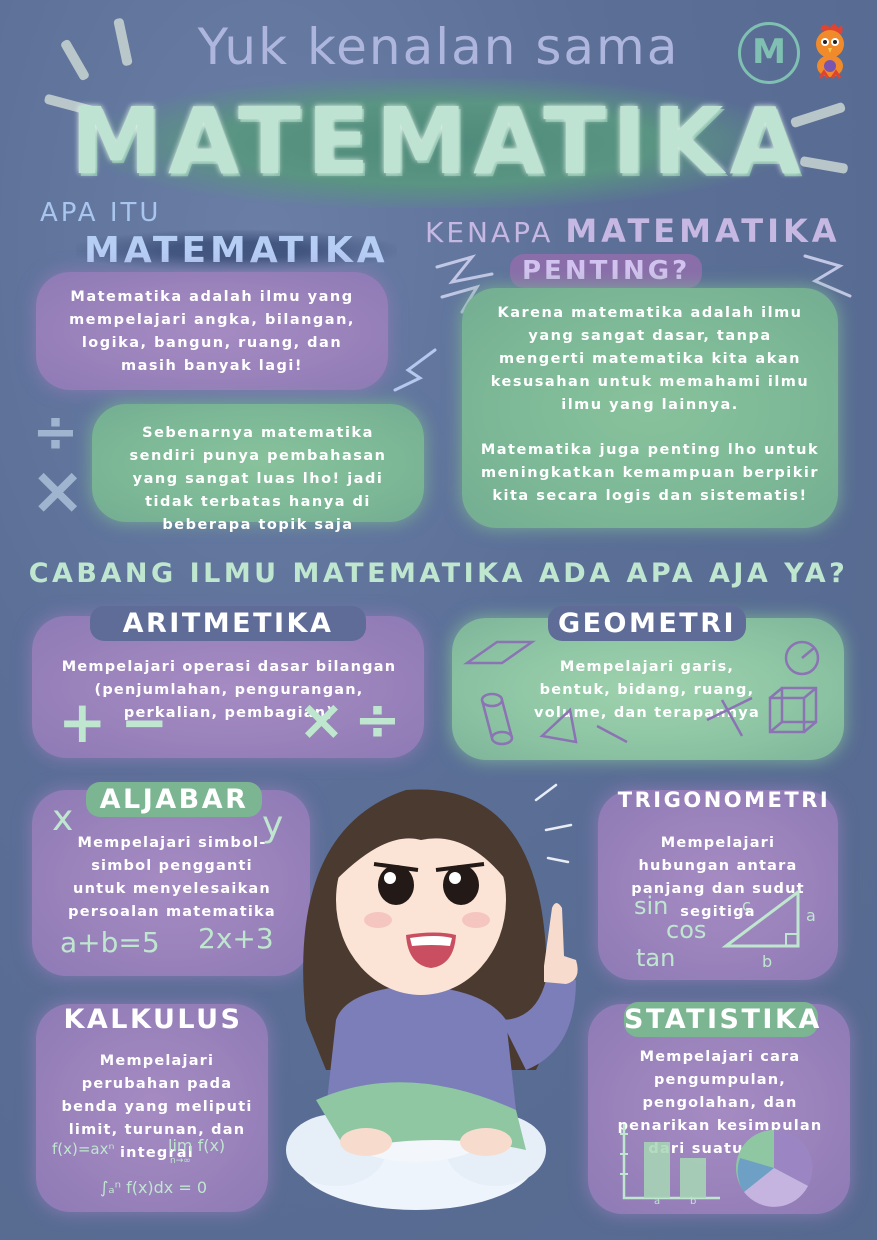 This screenshot has width=877, height=1240. I want to click on minus-icon: −, so click(144, 722).